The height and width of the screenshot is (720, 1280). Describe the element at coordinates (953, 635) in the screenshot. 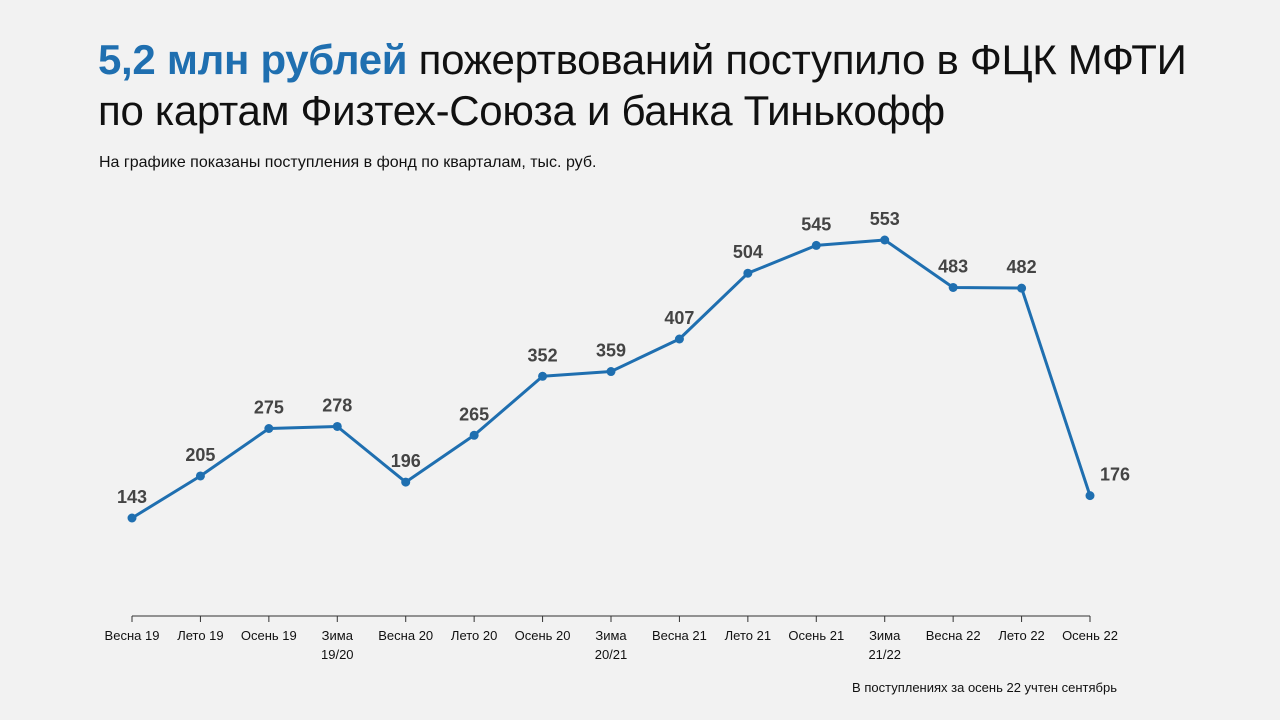

I see `x-tick-label: Весна 22` at that location.